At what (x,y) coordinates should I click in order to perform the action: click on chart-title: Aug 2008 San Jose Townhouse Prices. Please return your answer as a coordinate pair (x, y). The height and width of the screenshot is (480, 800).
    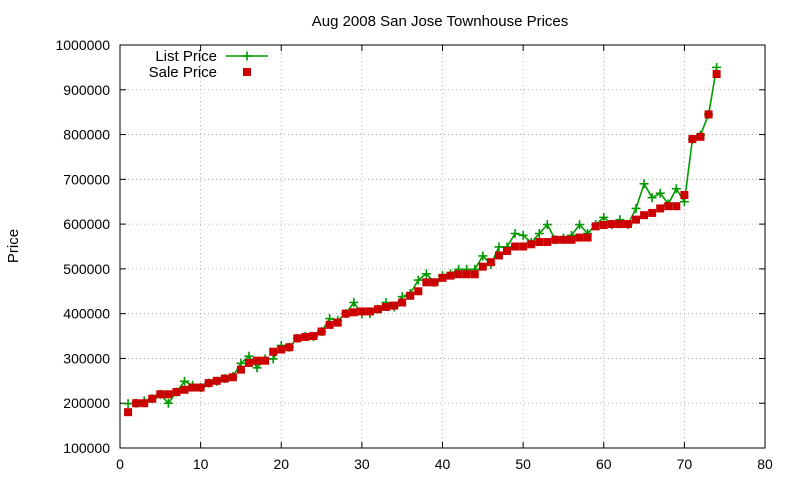
    Looking at the image, I should click on (440, 21).